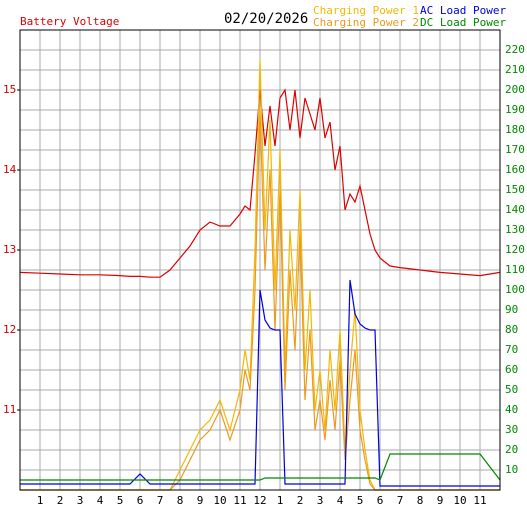 Image resolution: width=527 pixels, height=510 pixels. Describe the element at coordinates (515, 89) in the screenshot. I see `y2-tick-label: 200` at that location.